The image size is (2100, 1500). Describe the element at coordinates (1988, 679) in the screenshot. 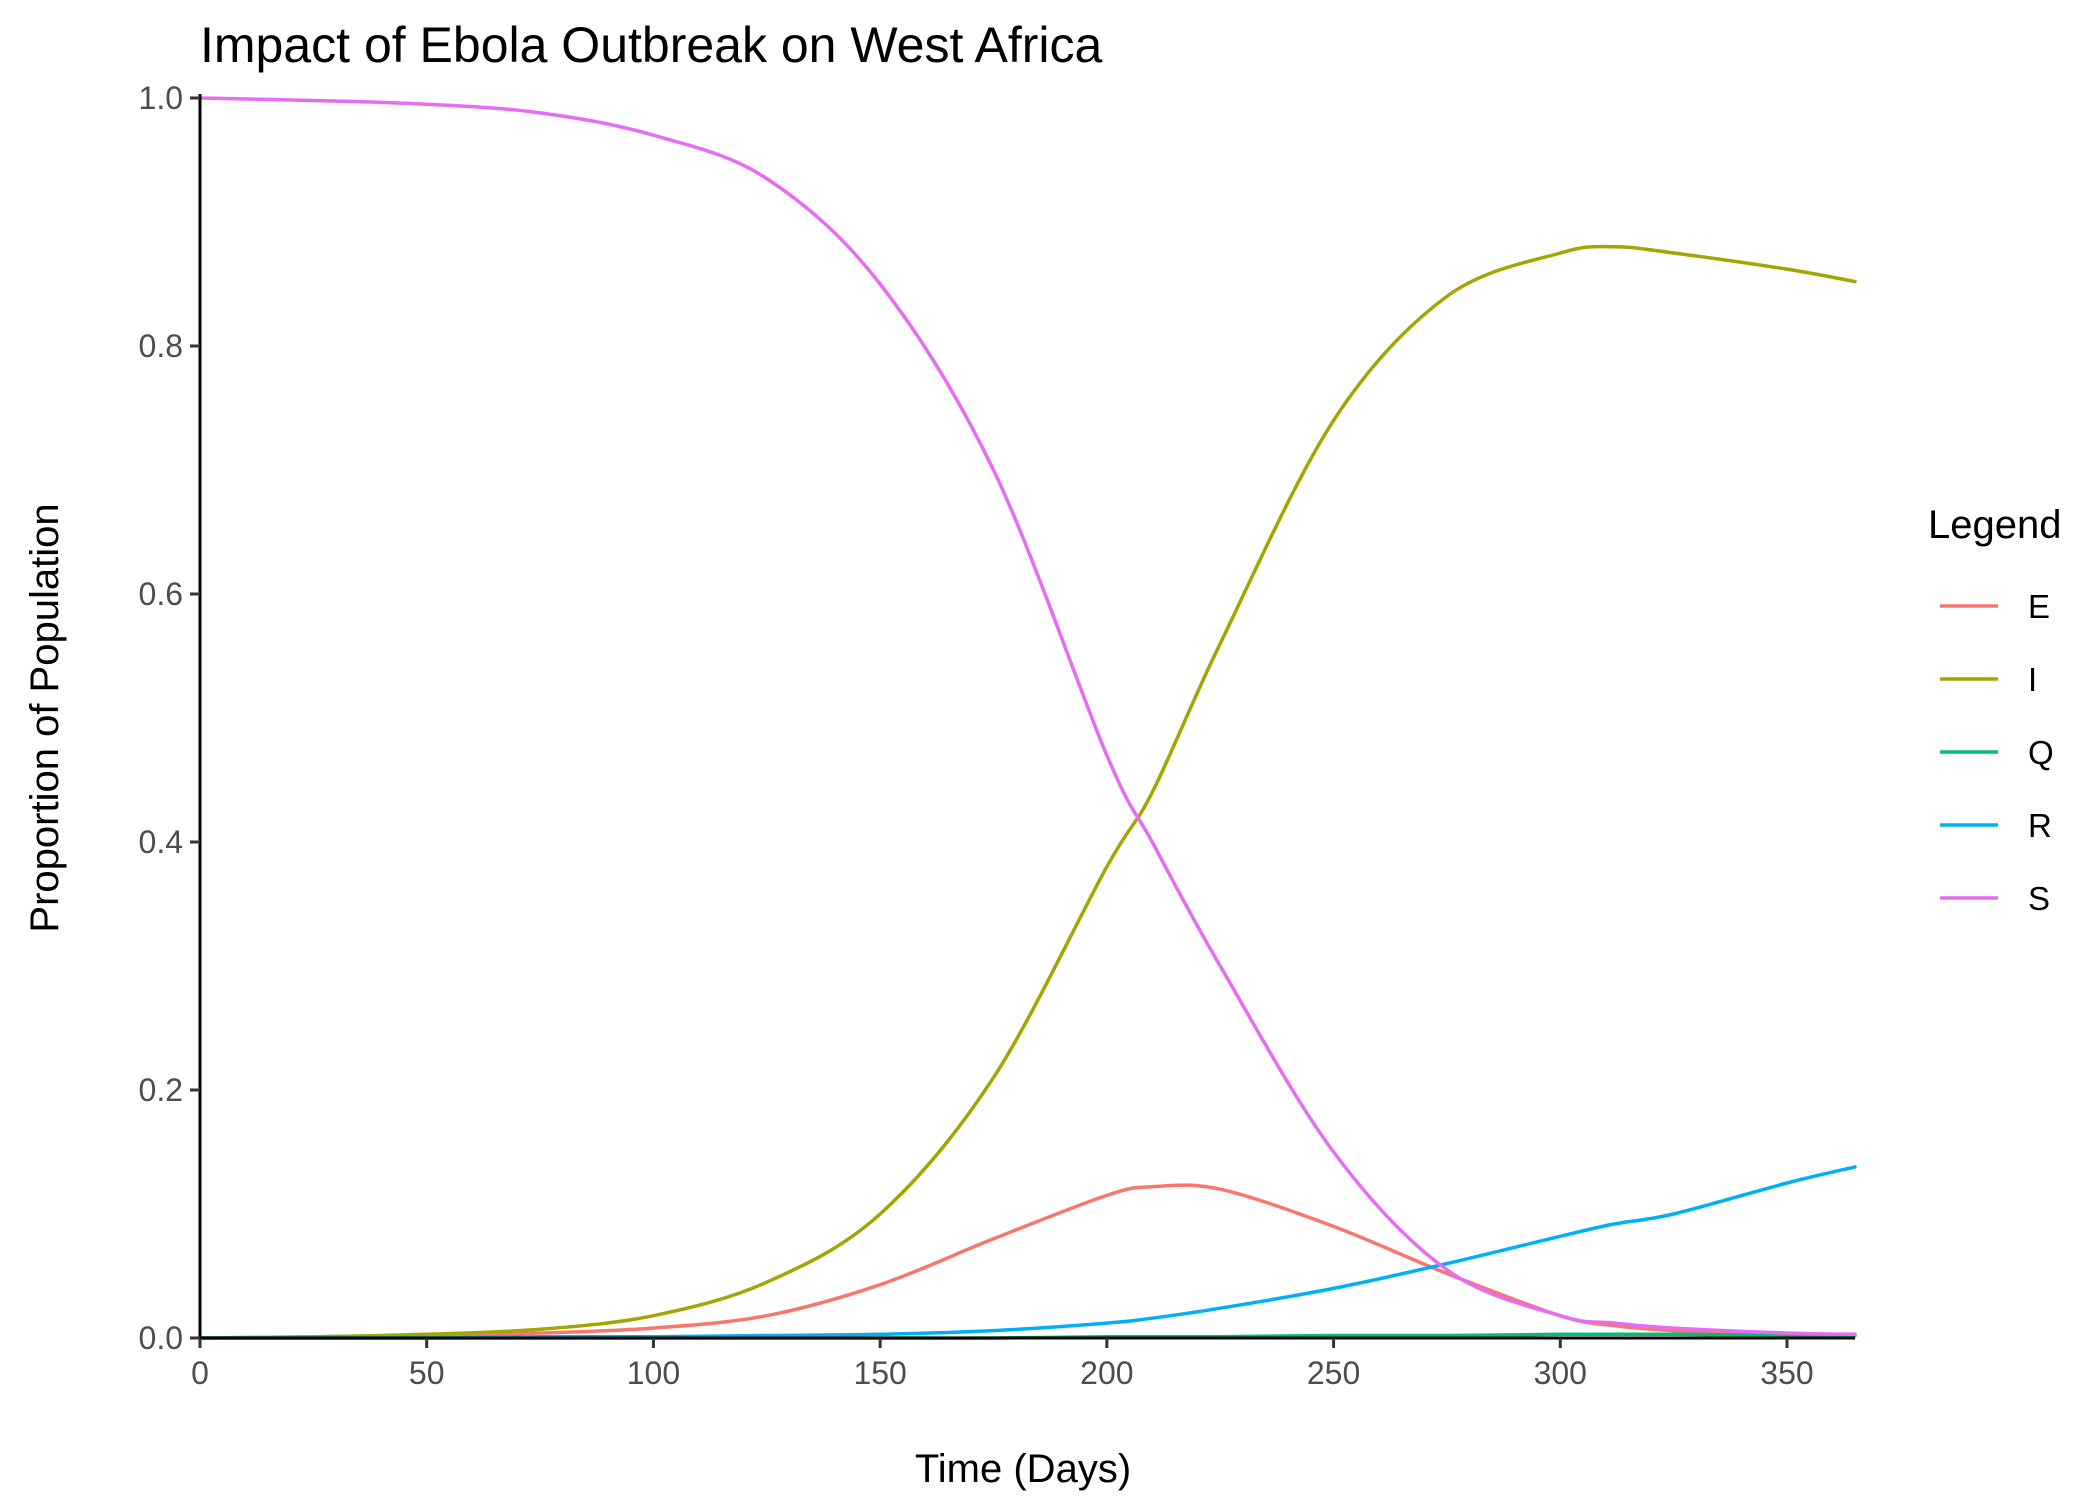

I see `legend-item-i: I` at that location.